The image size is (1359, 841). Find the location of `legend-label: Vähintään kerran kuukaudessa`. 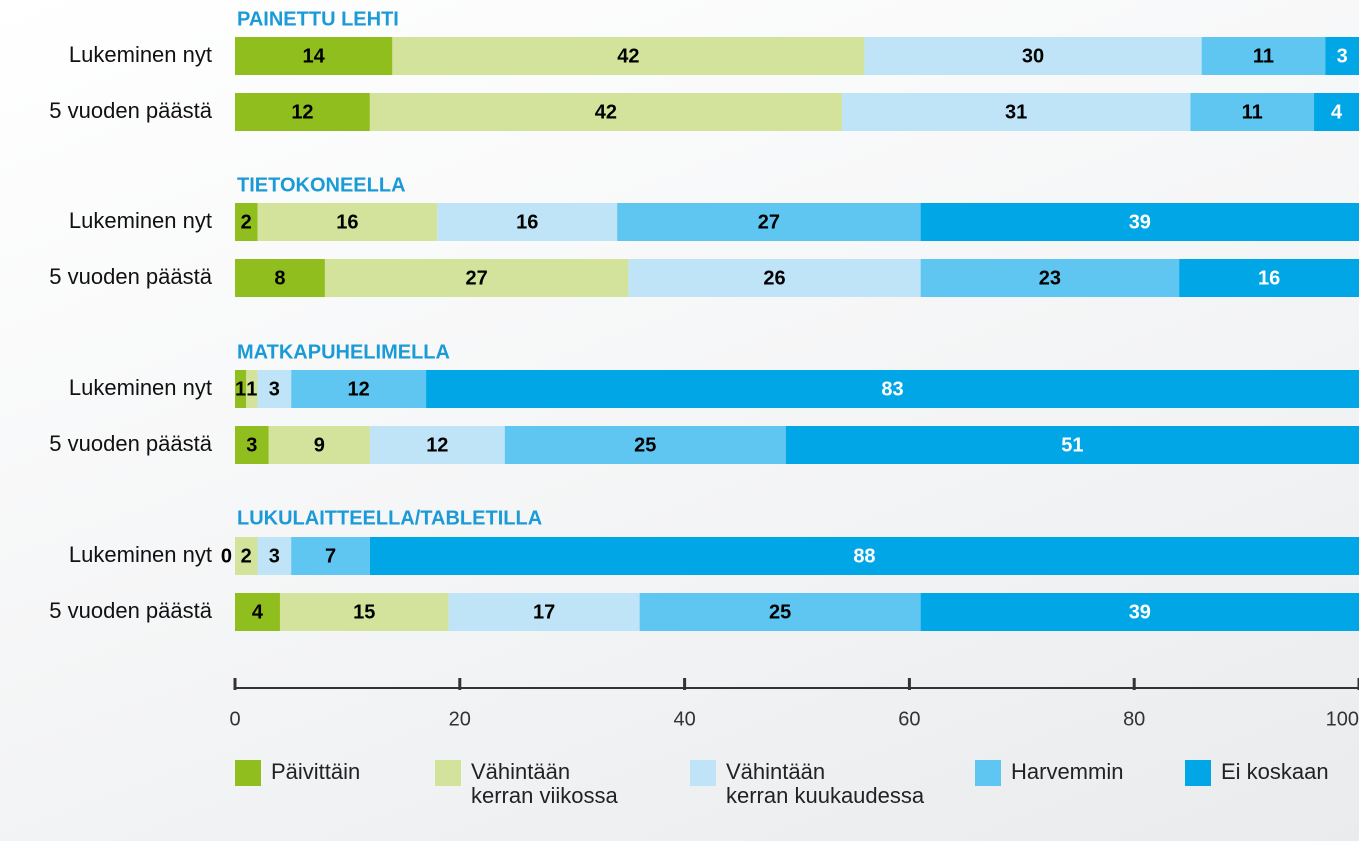

legend-label: Vähintään kerran kuukaudessa is located at coordinates (825, 783).